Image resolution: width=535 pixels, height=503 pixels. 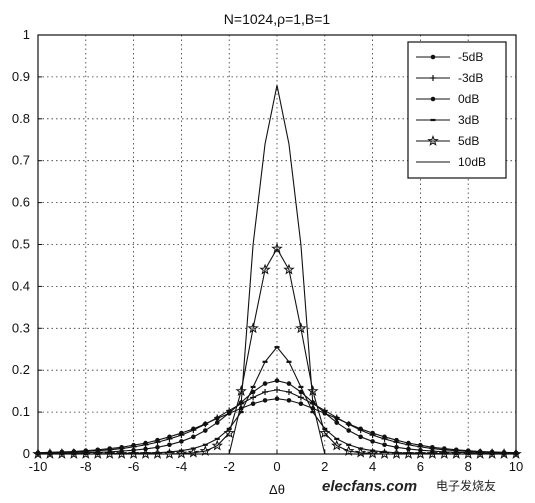 I want to click on x-tick-label: -2, so click(x=229, y=466).